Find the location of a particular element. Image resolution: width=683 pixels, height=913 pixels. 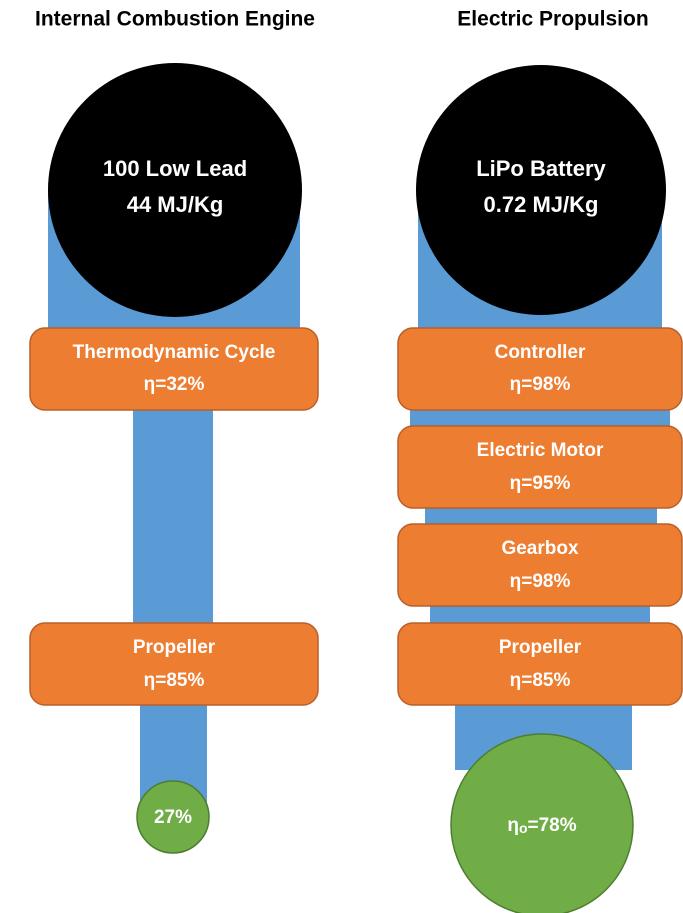

source-name: LiPo Battery is located at coordinates (541, 168).